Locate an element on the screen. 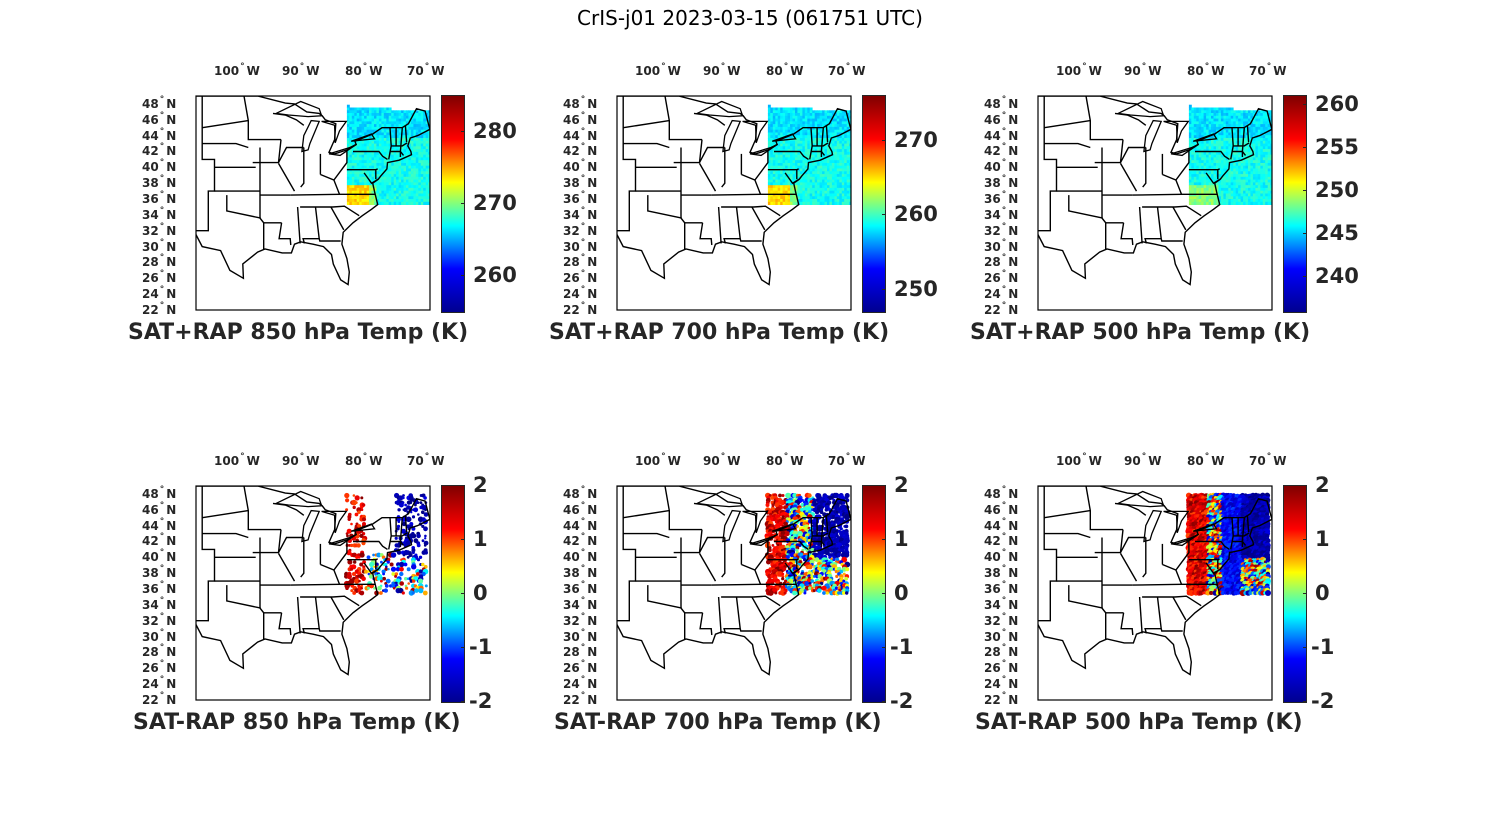 The height and width of the screenshot is (825, 1500). latitude-label: 32° N is located at coordinates (159, 230).